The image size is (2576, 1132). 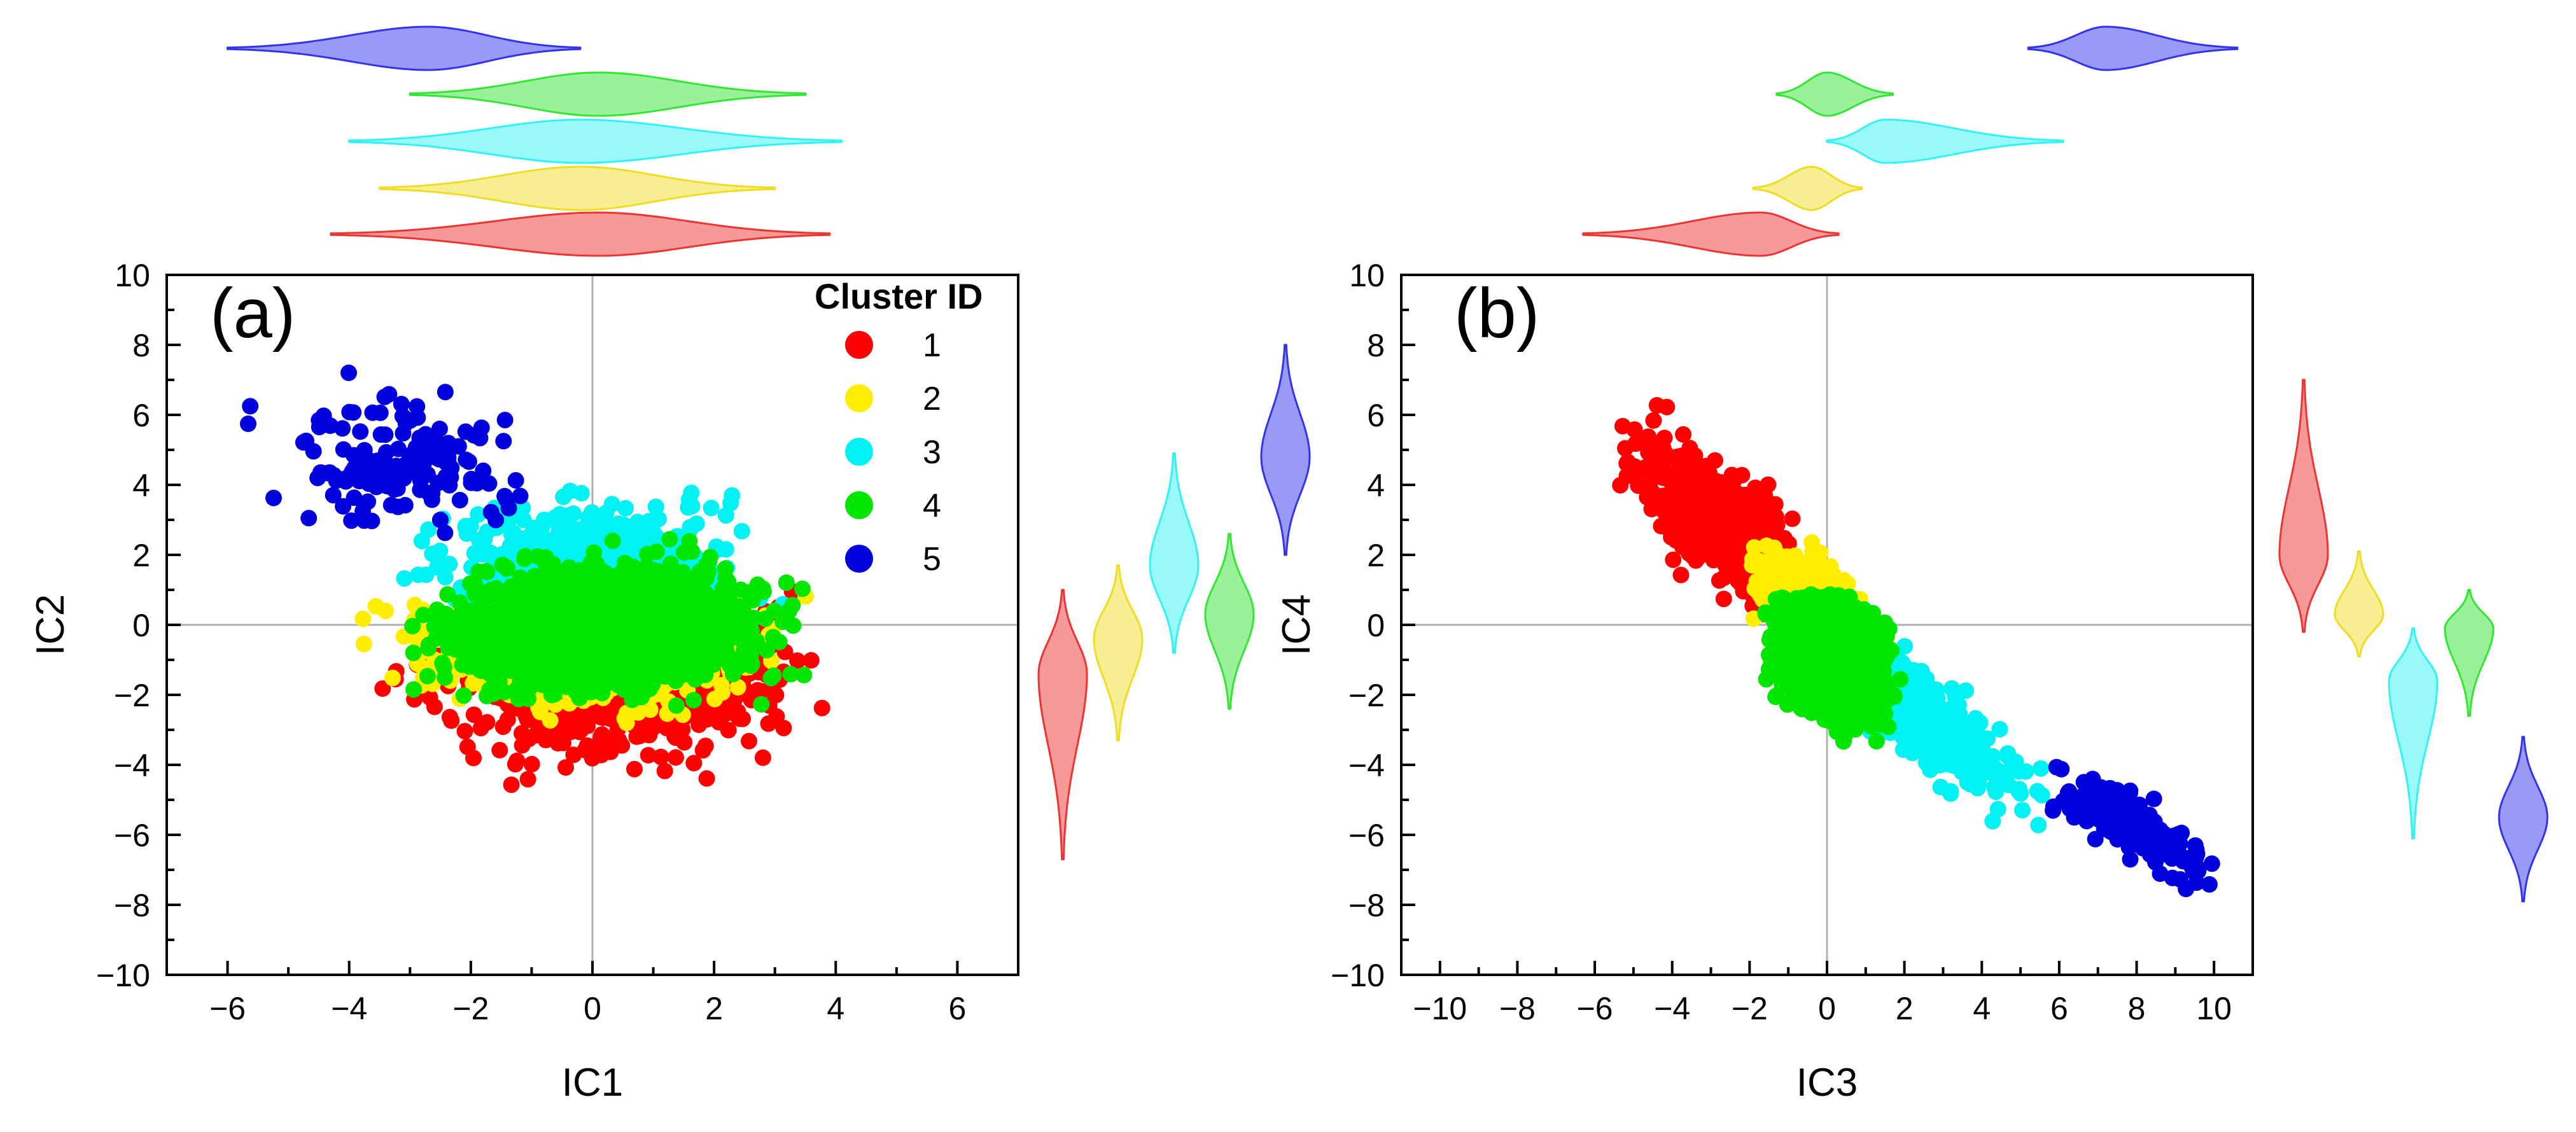 What do you see at coordinates (535, 579) in the screenshot?
I see `scatter-points` at bounding box center [535, 579].